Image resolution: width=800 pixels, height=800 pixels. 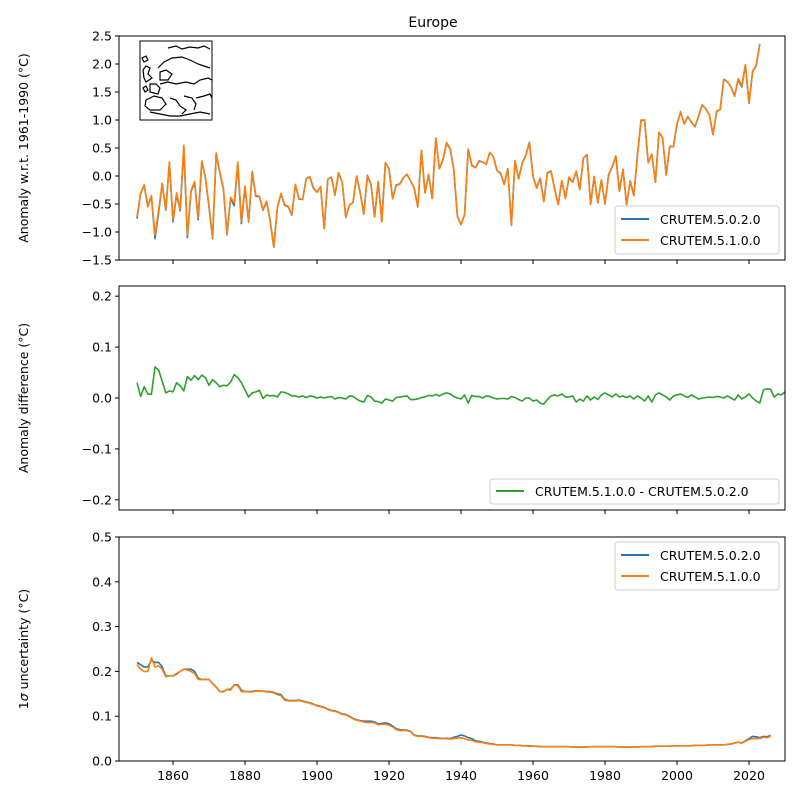 What do you see at coordinates (317, 775) in the screenshot?
I see `x-tick-label: 1900` at bounding box center [317, 775].